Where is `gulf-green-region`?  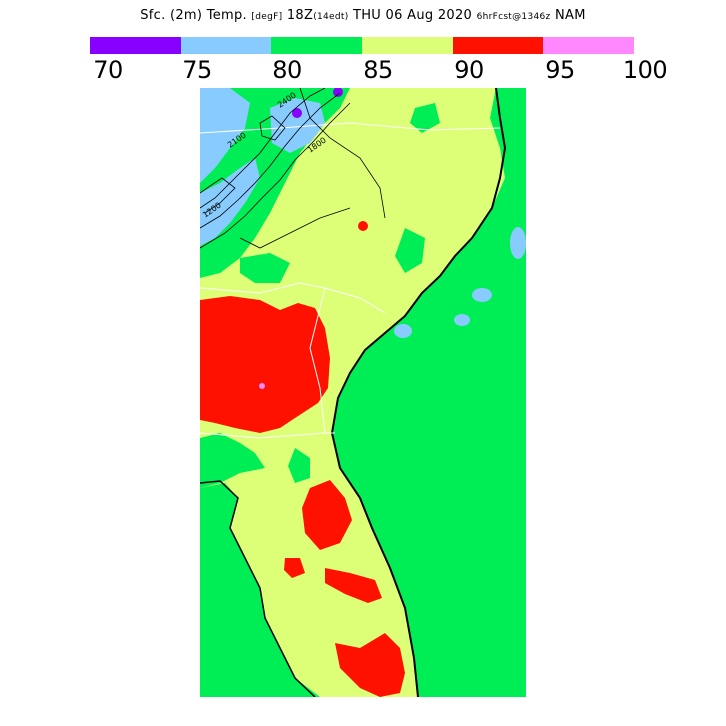 gulf-green-region is located at coordinates (232, 460).